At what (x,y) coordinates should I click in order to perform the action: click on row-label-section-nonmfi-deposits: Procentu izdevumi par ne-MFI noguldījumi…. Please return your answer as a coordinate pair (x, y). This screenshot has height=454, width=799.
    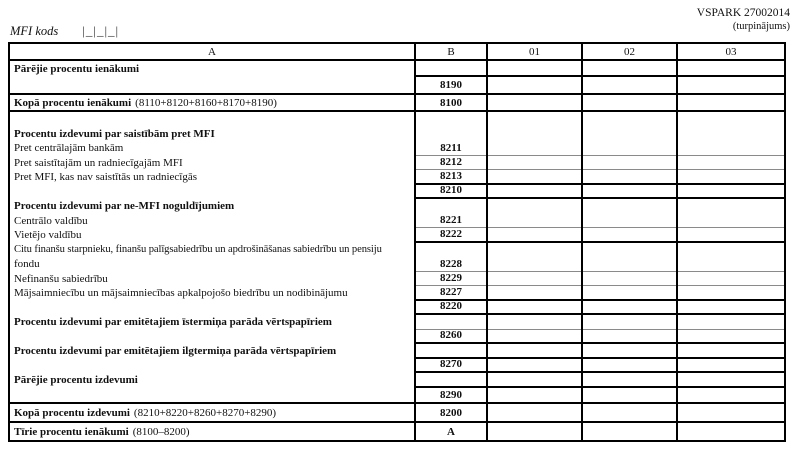
    Looking at the image, I should click on (124, 206).